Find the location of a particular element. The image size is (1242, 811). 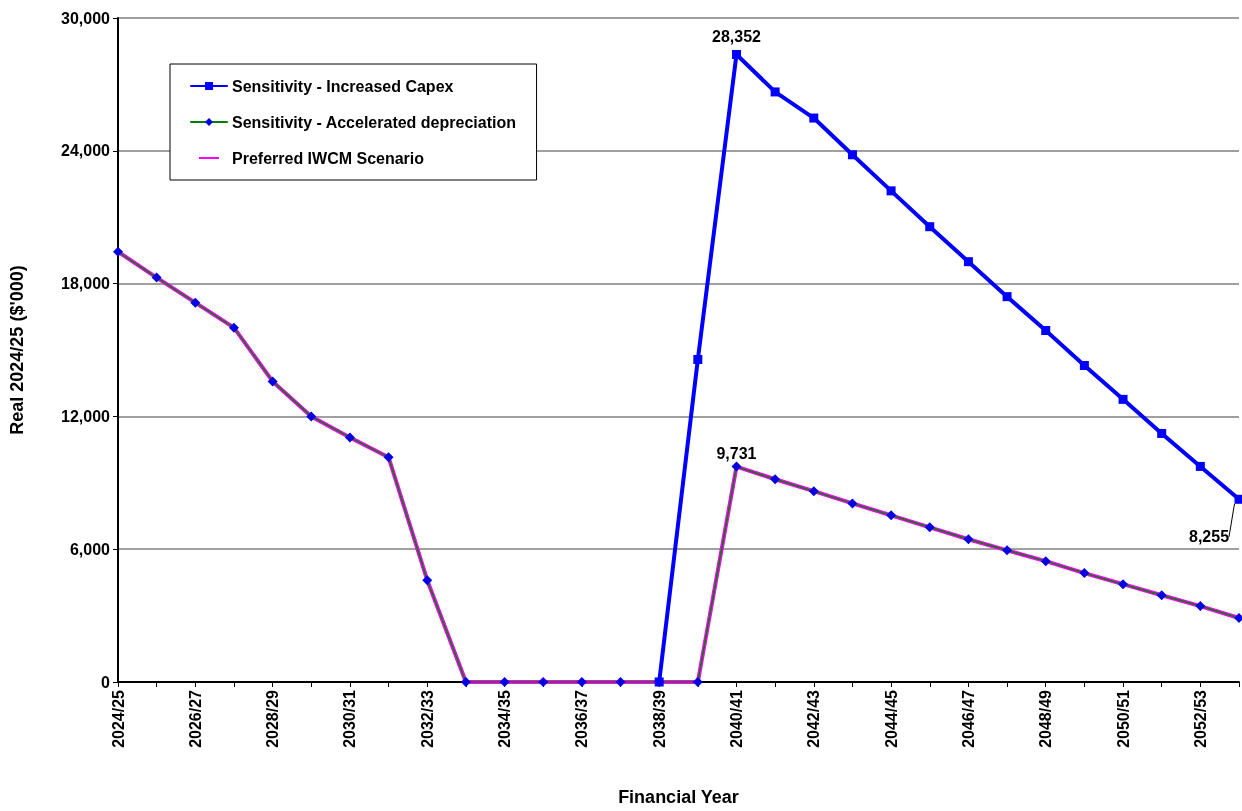

x-tick-label: 2036/37 is located at coordinates (582, 718).